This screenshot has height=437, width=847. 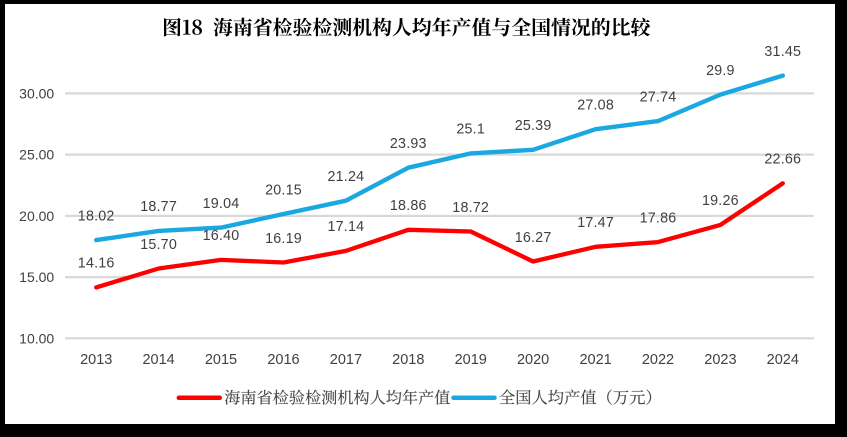 What do you see at coordinates (36, 94) in the screenshot?
I see `svg-text: 30.00` at bounding box center [36, 94].